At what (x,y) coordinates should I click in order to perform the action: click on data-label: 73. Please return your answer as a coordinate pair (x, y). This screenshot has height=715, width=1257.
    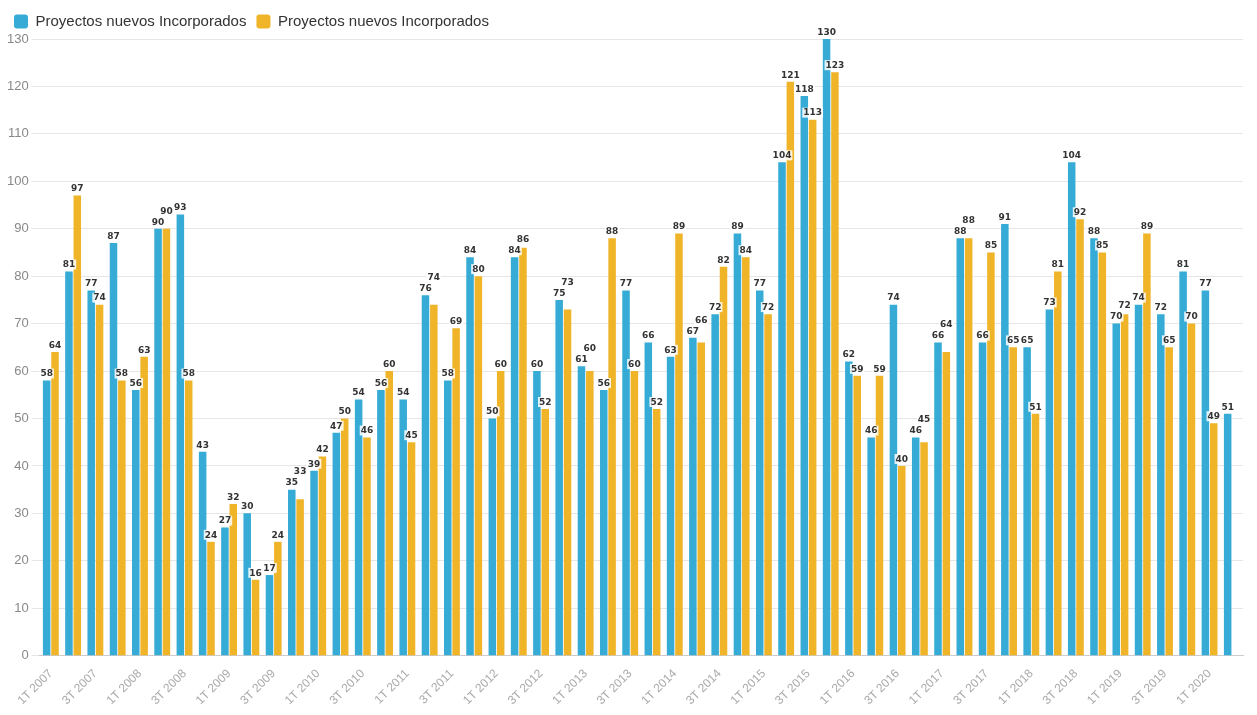
    Looking at the image, I should click on (567, 281).